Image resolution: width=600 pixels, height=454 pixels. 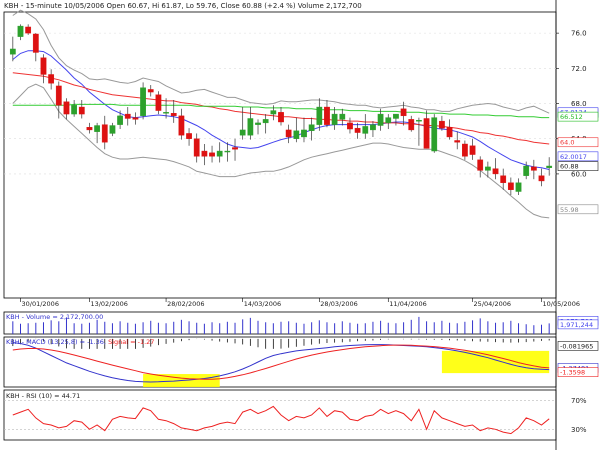 I want to click on macd-value-tag-label: -1.3598, so click(x=572, y=373).